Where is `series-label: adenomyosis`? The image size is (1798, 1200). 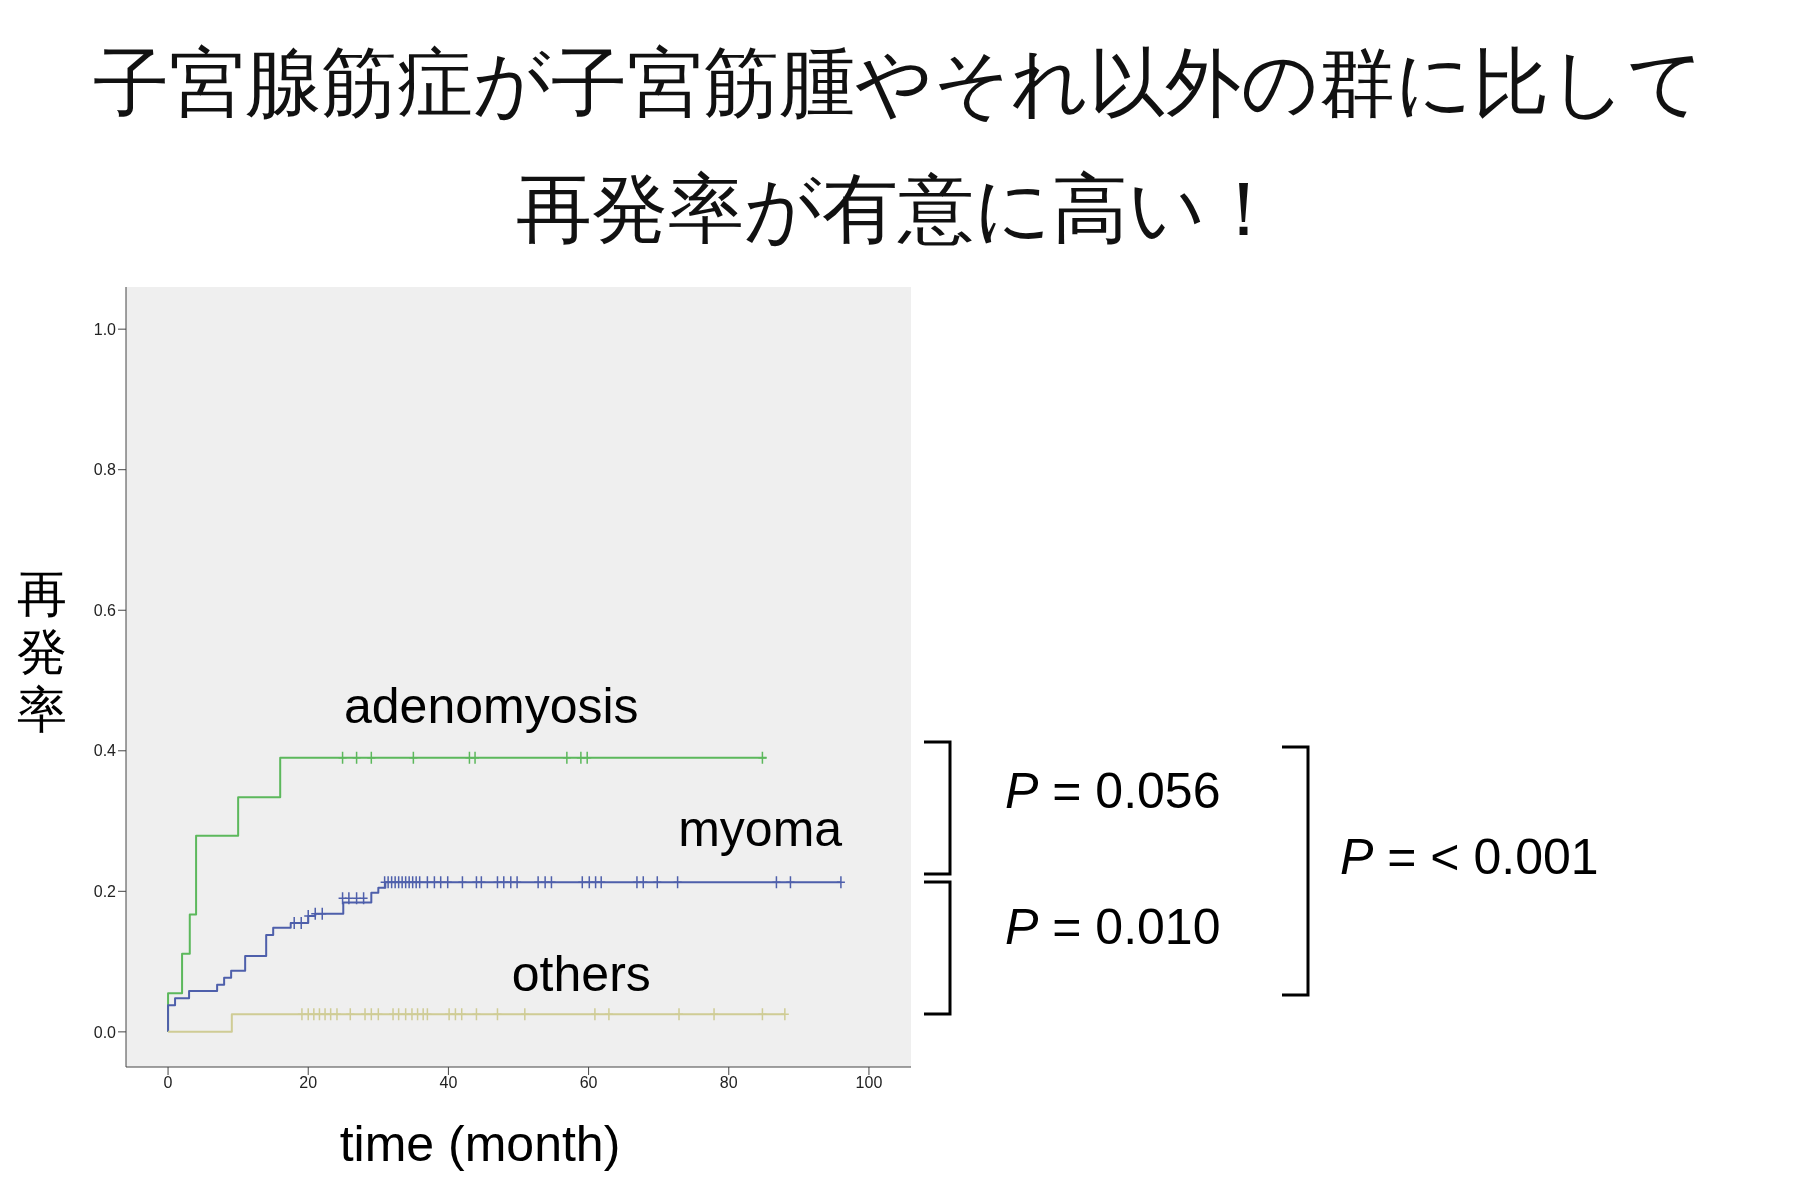 series-label: adenomyosis is located at coordinates (491, 706).